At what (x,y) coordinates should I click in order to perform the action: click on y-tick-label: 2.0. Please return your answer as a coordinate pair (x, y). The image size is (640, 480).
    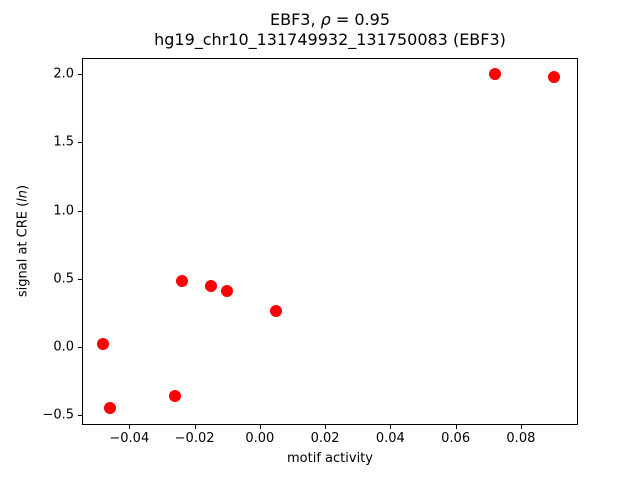
    Looking at the image, I should click on (63, 74).